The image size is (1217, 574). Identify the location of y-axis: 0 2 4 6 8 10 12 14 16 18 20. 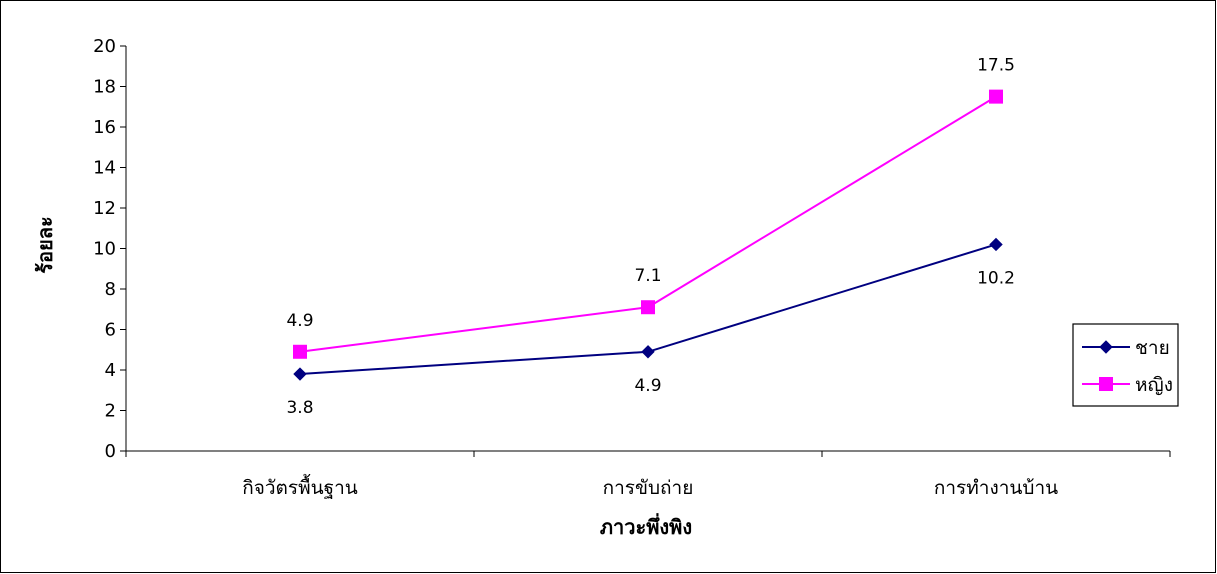
(110, 249).